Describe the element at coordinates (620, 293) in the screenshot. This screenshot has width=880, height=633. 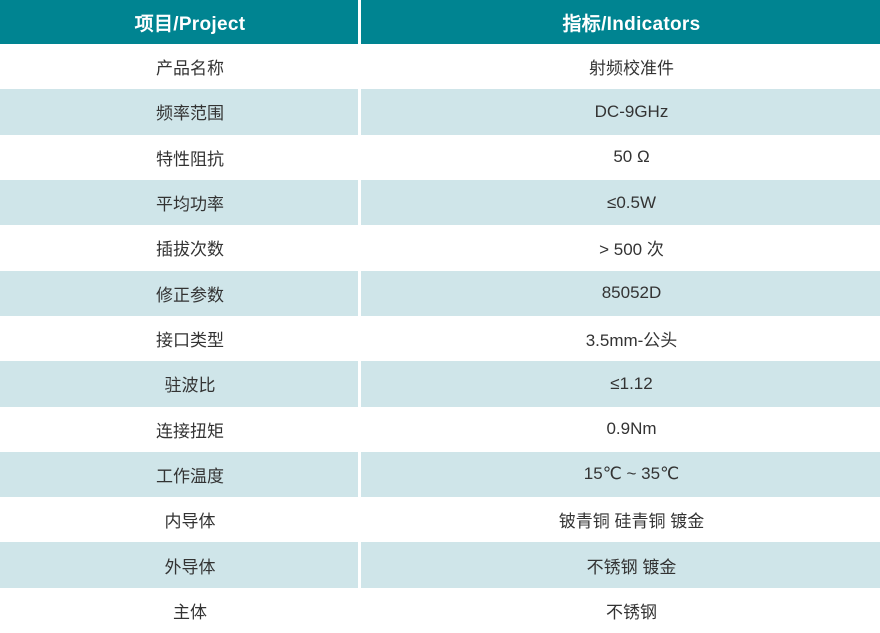
I see `indicator-cell: 85052D` at that location.